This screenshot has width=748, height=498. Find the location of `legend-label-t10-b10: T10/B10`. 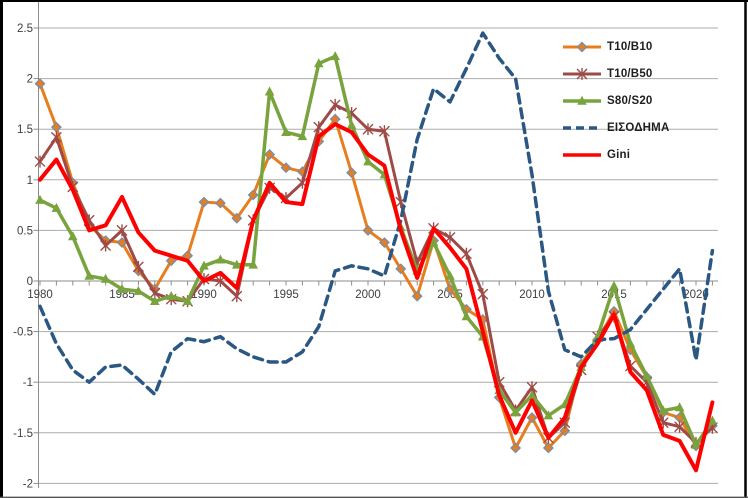

legend-label-t10-b10: T10/B10 is located at coordinates (630, 46).